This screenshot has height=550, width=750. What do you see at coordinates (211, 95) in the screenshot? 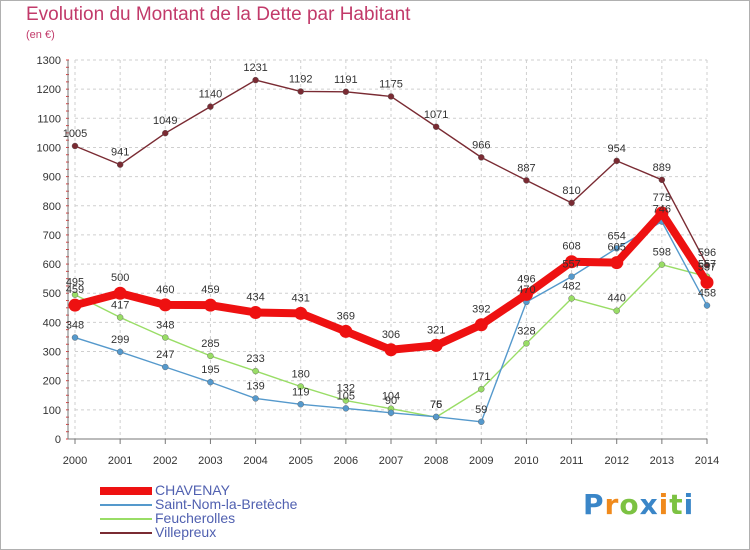
I see `data-label-villepreux: 1140` at bounding box center [211, 95].